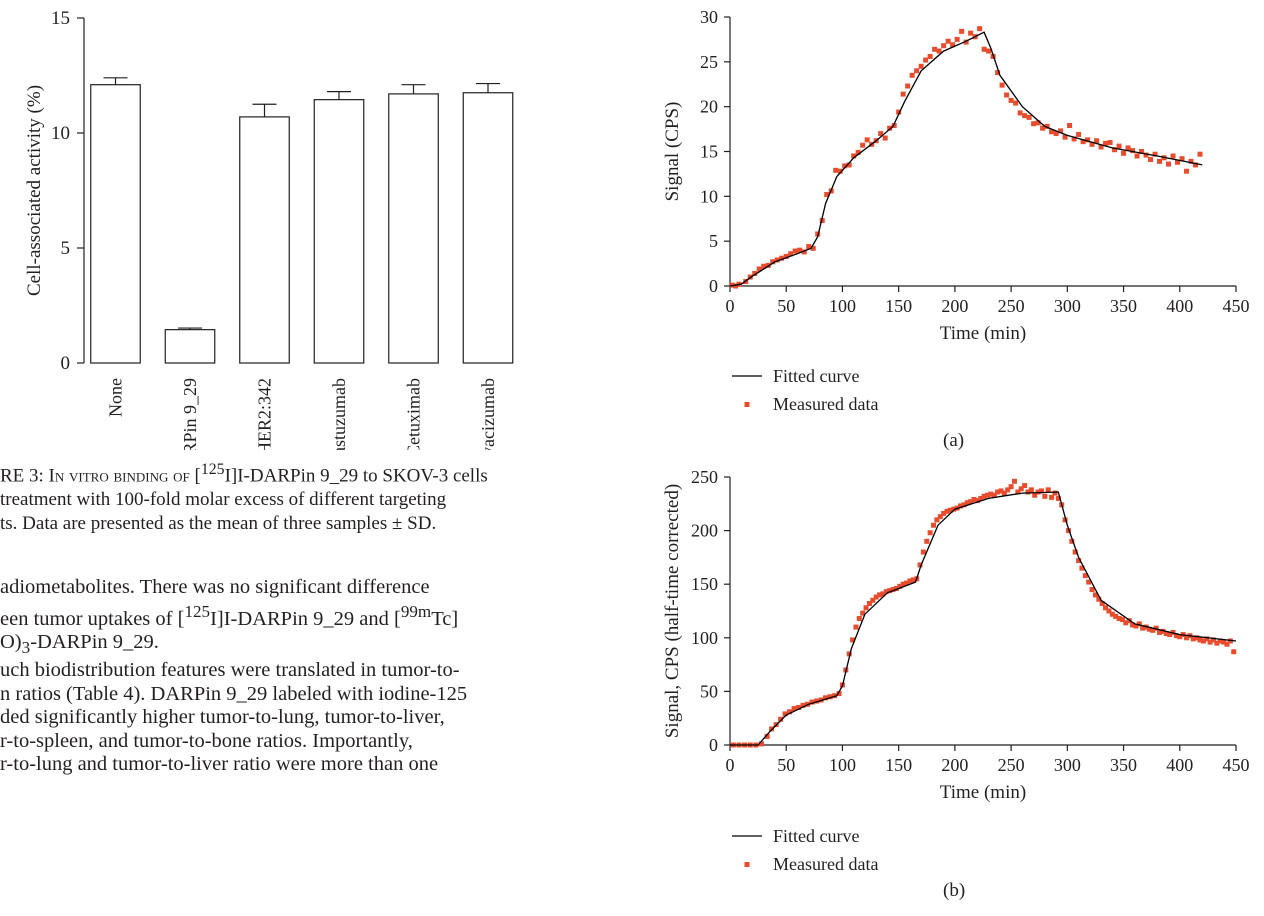  Describe the element at coordinates (709, 62) in the screenshot. I see `y-tick-label: 25` at that location.